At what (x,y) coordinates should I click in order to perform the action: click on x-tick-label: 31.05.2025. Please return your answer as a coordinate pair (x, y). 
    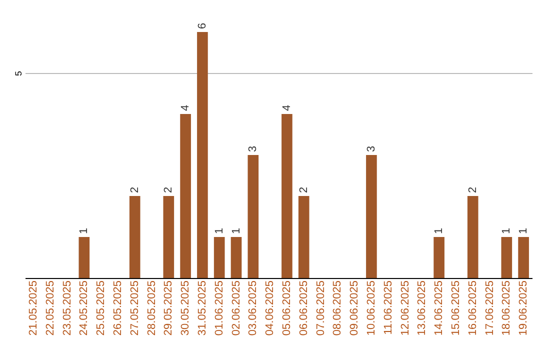
    Looking at the image, I should click on (202, 308).